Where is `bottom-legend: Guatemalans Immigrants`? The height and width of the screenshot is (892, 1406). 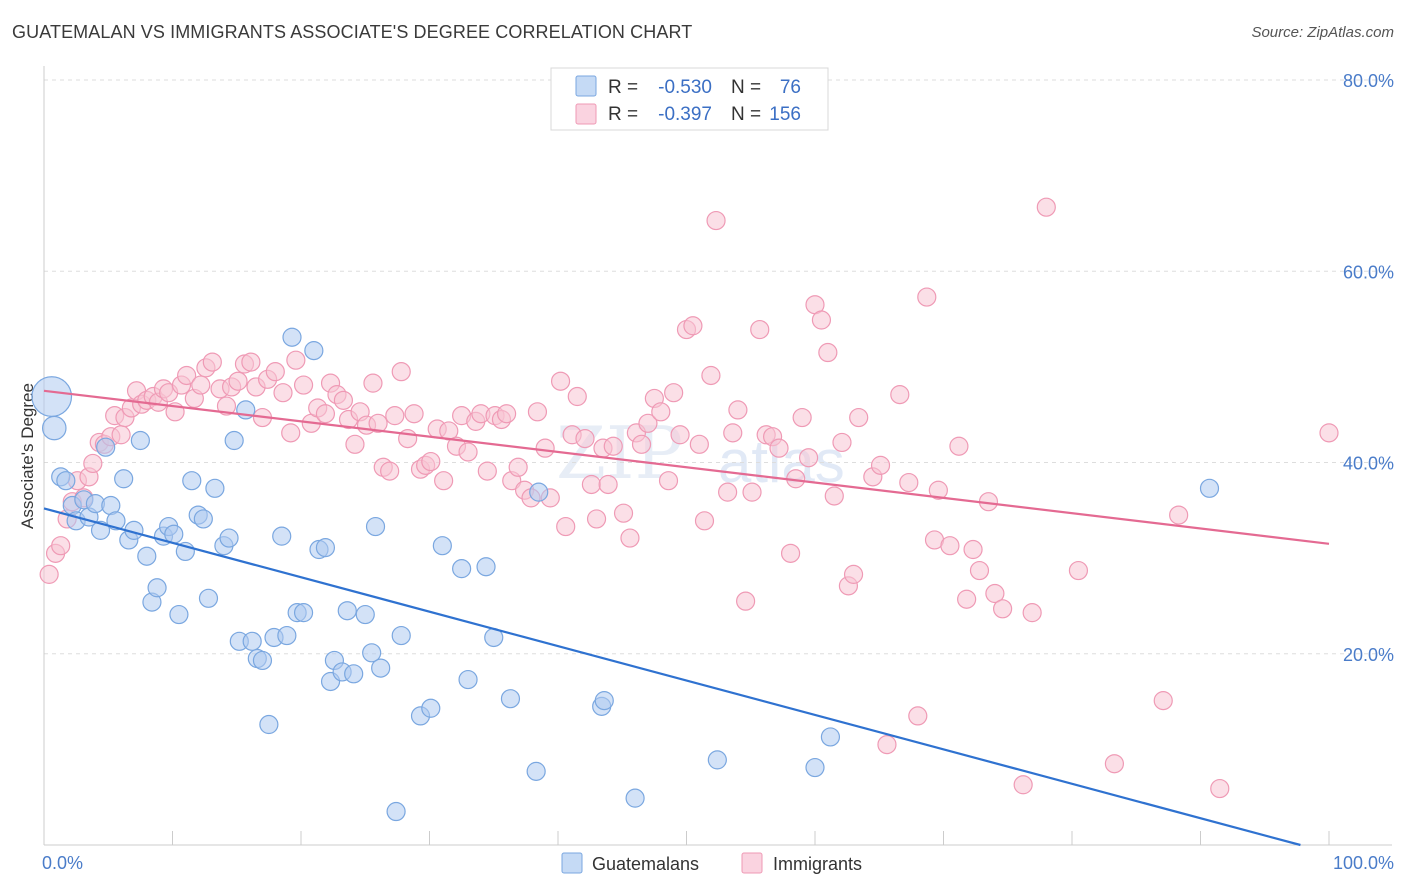
bottom-legend: Guatemalans Immigrants is located at coordinates (711, 863).